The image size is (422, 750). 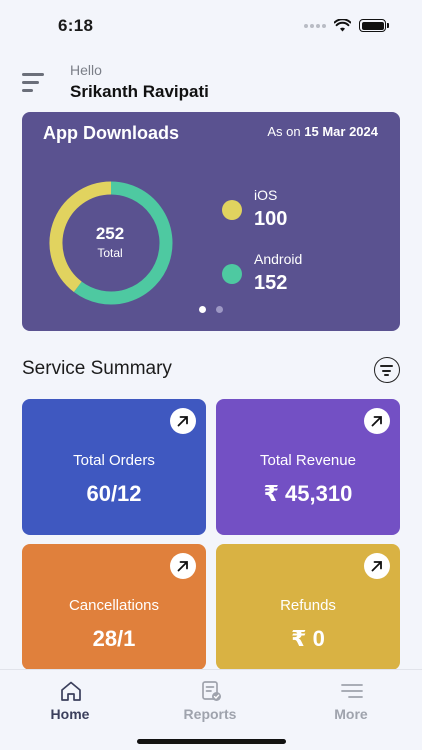 What do you see at coordinates (386, 366) in the screenshot?
I see `filter-icon` at bounding box center [386, 366].